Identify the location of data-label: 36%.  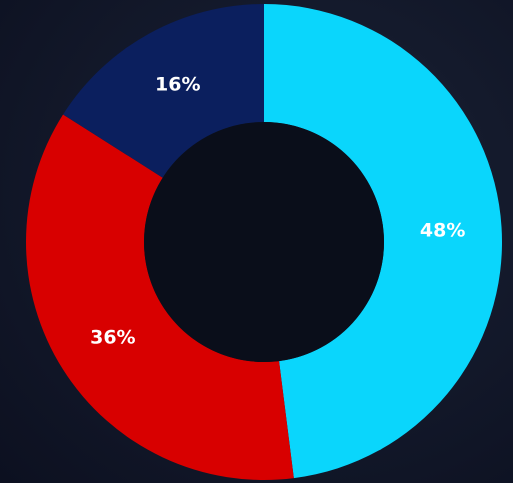
(112, 337).